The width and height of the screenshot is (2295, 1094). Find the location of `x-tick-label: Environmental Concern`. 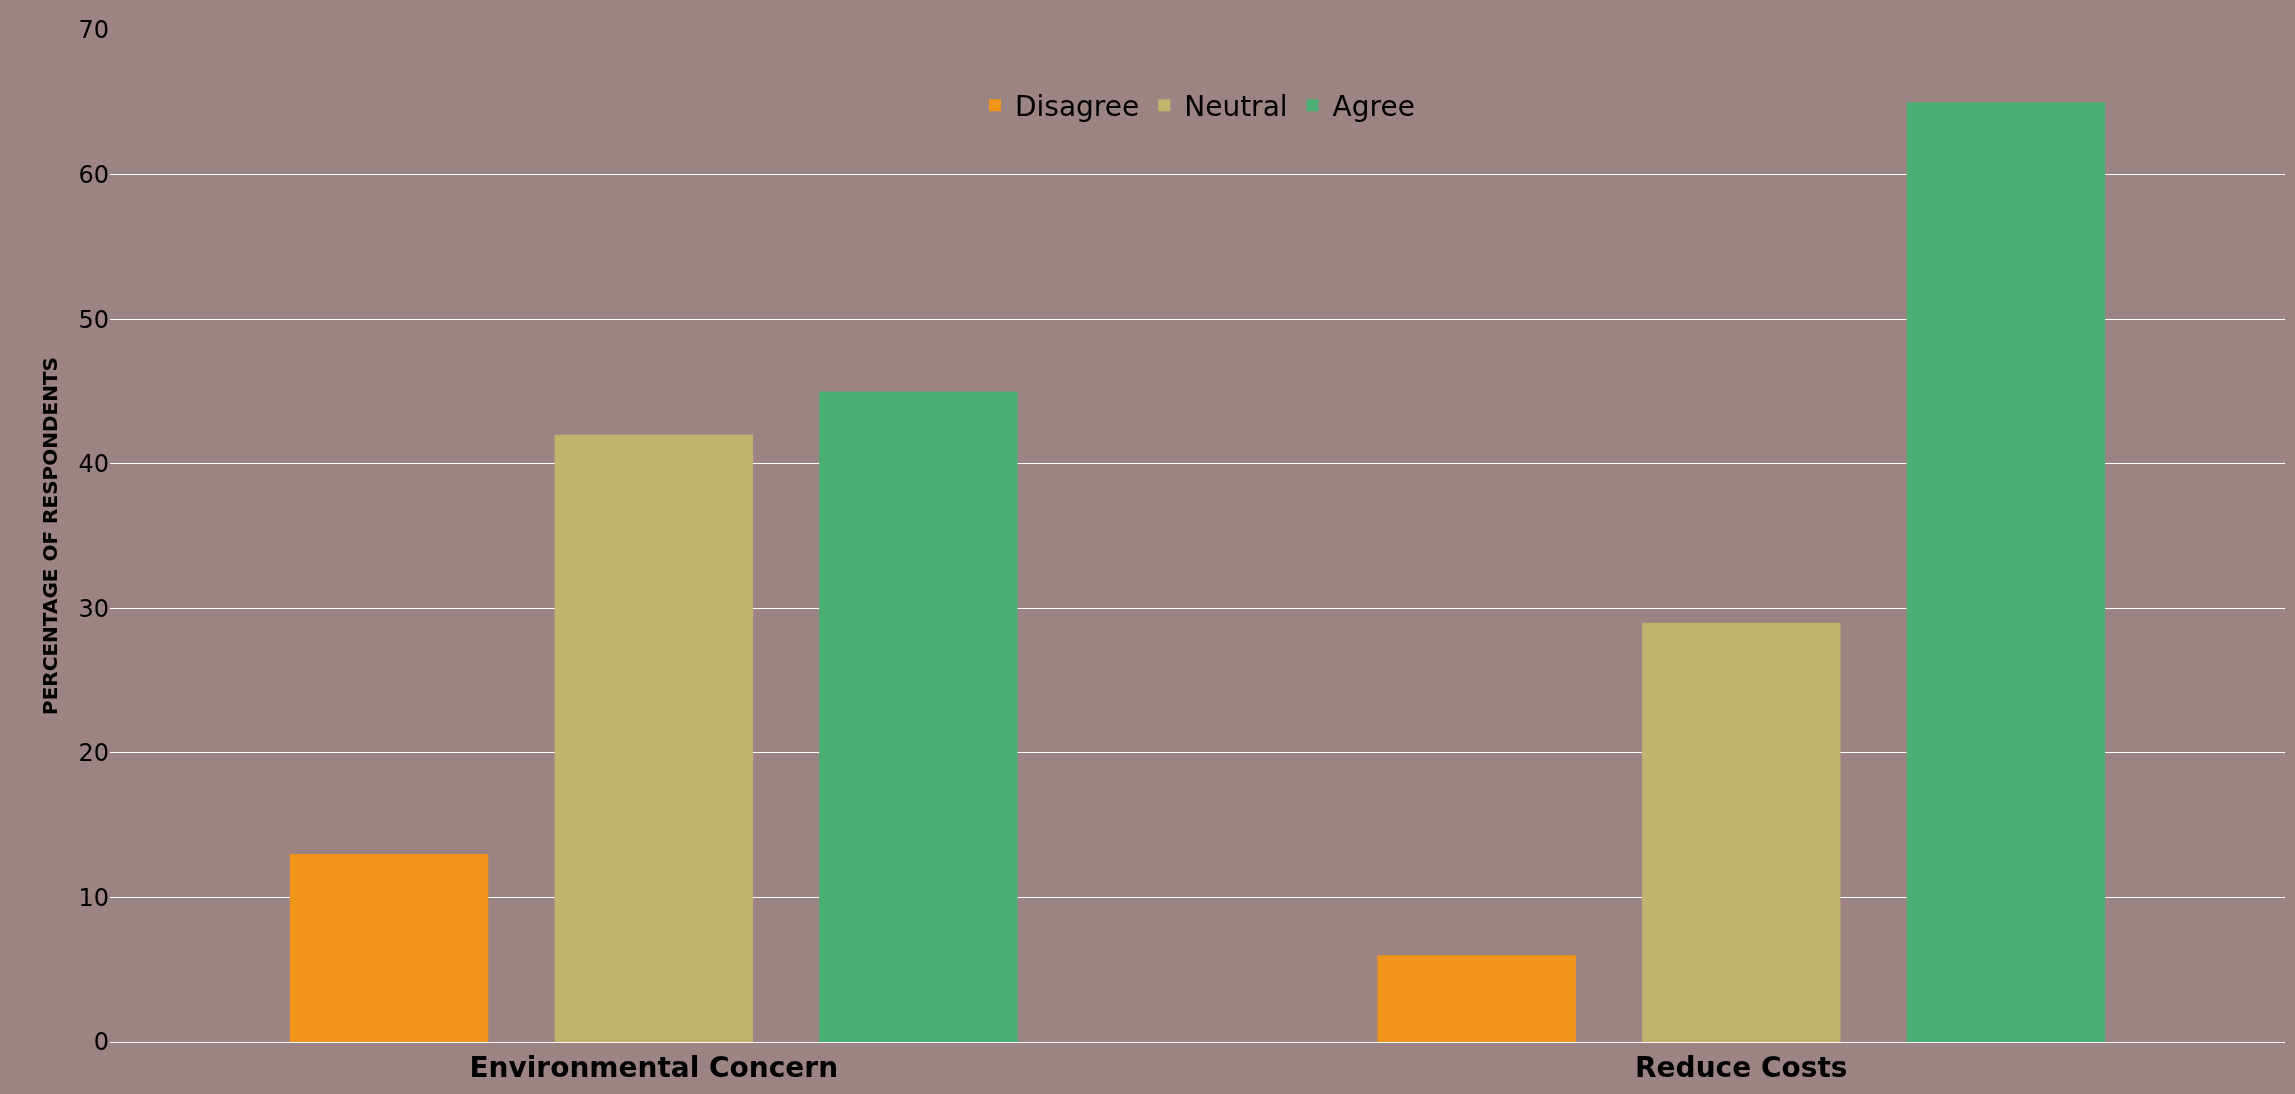

x-tick-label: Environmental Concern is located at coordinates (654, 1067).